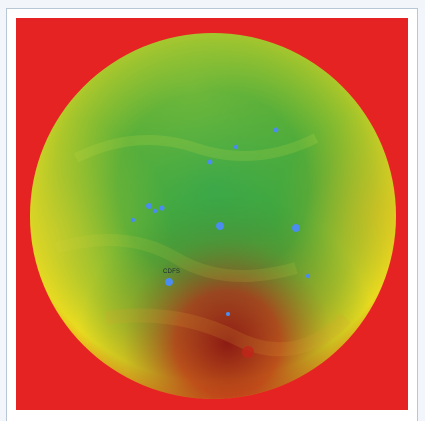 The width and height of the screenshot is (425, 421). I want to click on field-label: CDFS, so click(172, 272).